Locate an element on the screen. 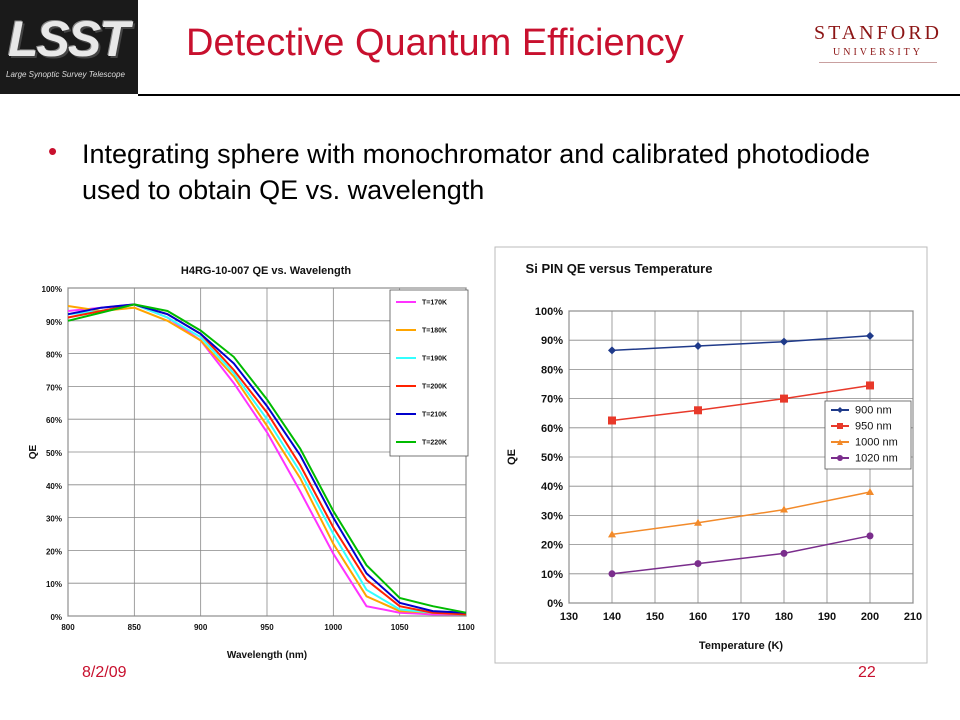 This screenshot has height=720, width=960. x-tick-label: 130 is located at coordinates (569, 617).